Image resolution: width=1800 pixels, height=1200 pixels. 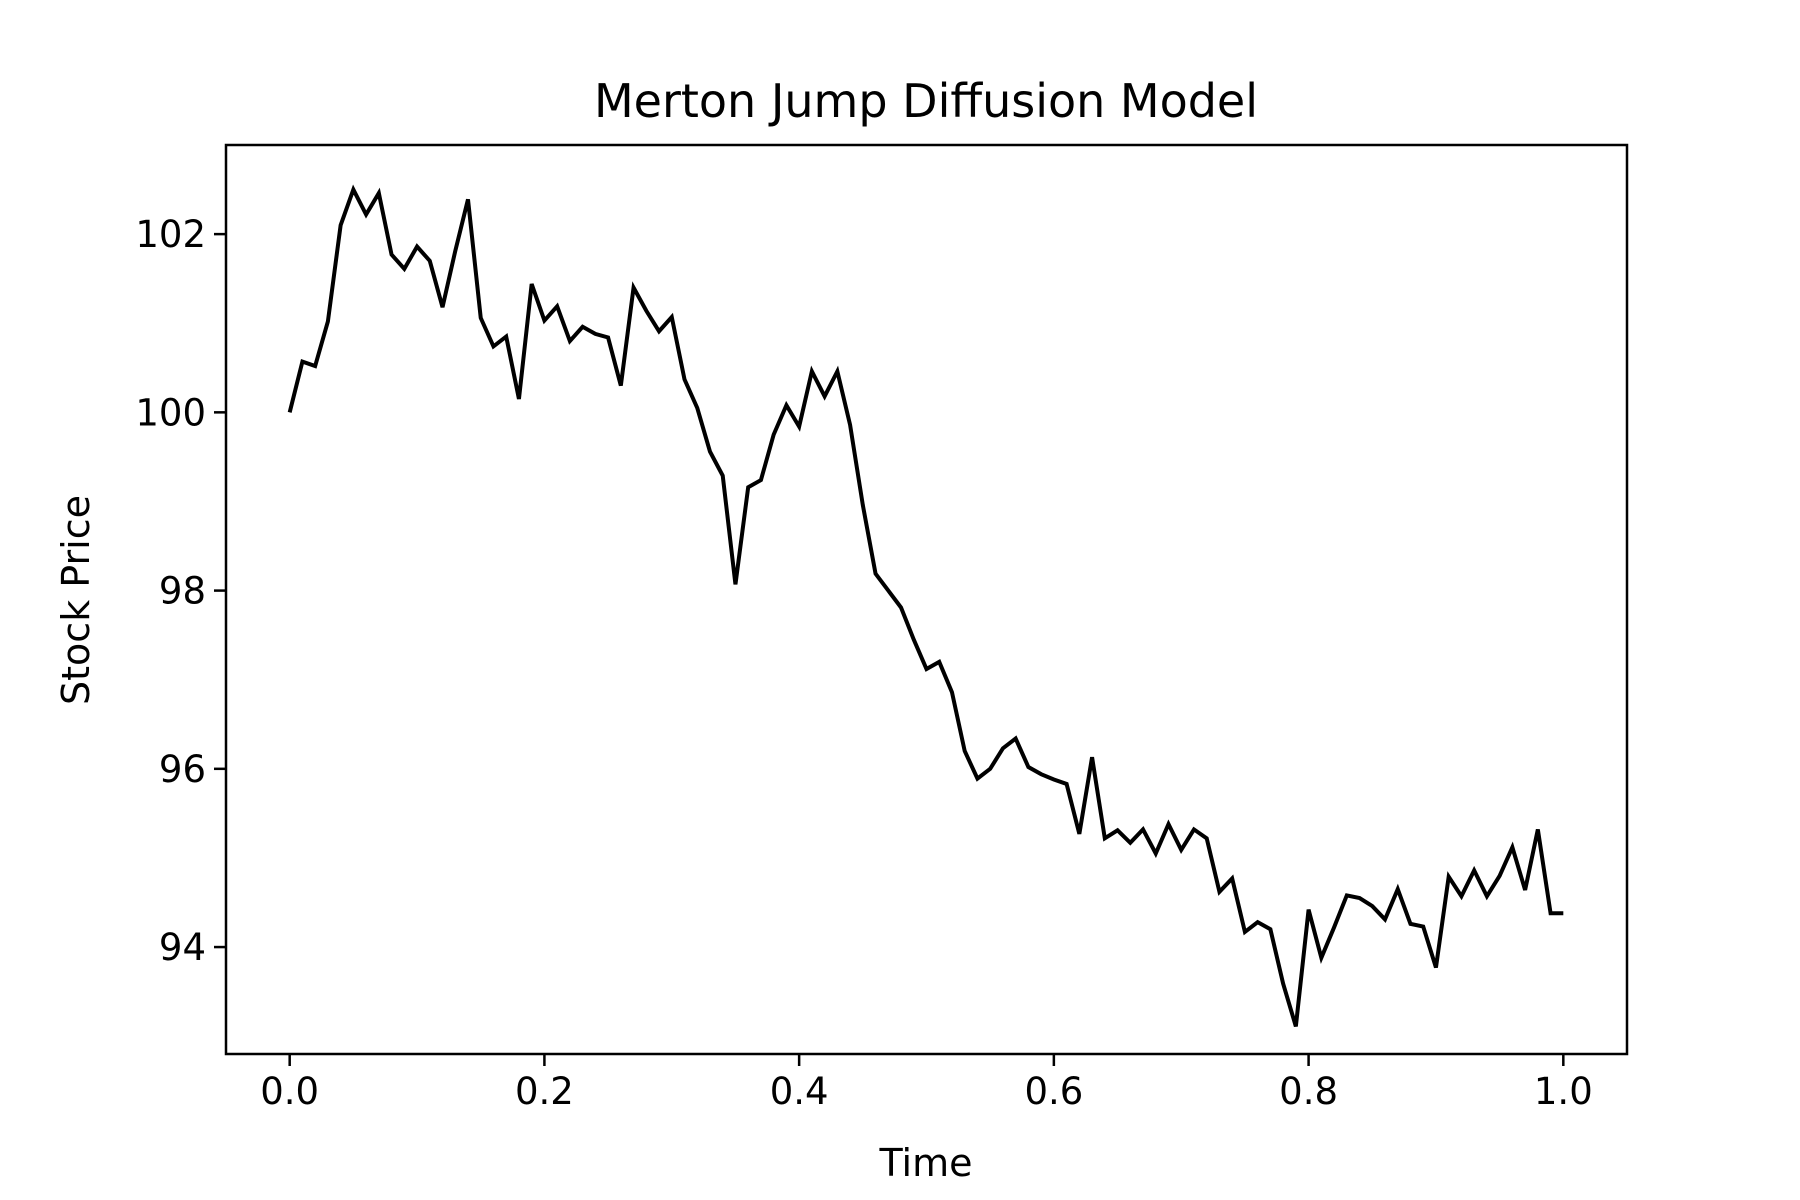 I want to click on y-axis-label: Stock Price, so click(x=76, y=600).